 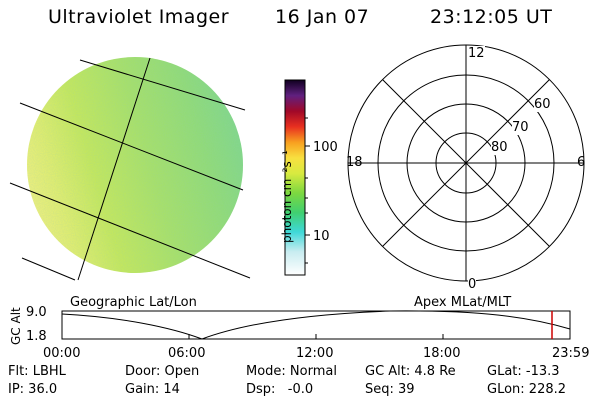 I want to click on alt-tick-1-8: 1.8, so click(x=36, y=336).